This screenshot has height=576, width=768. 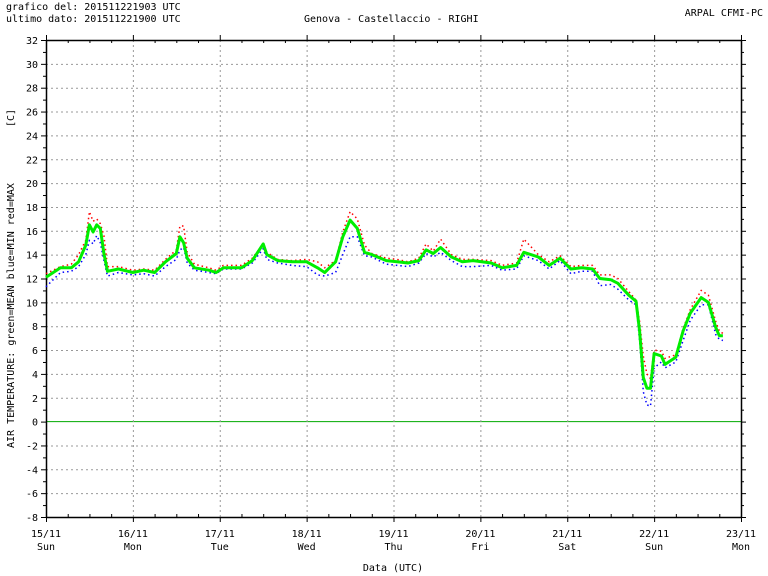 I want to click on x-tick-date: 19/11, so click(x=393, y=534).